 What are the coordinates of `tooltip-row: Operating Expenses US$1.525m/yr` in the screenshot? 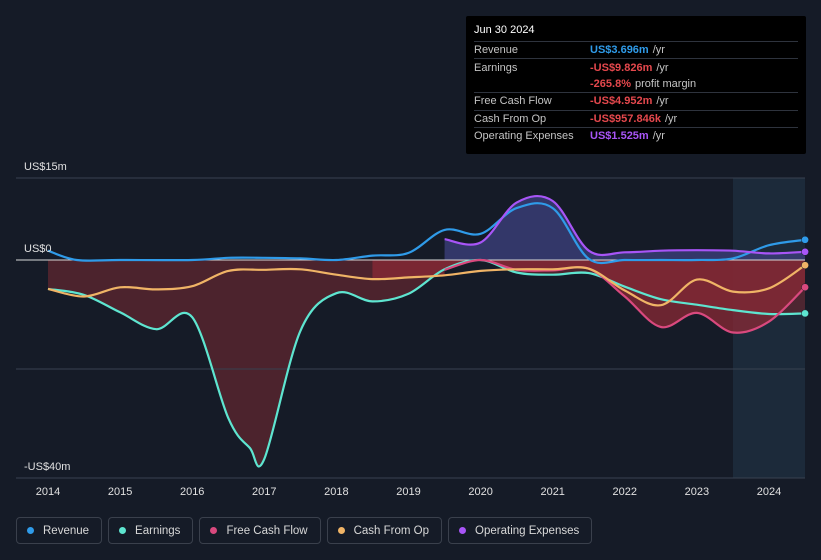 It's located at (636, 135).